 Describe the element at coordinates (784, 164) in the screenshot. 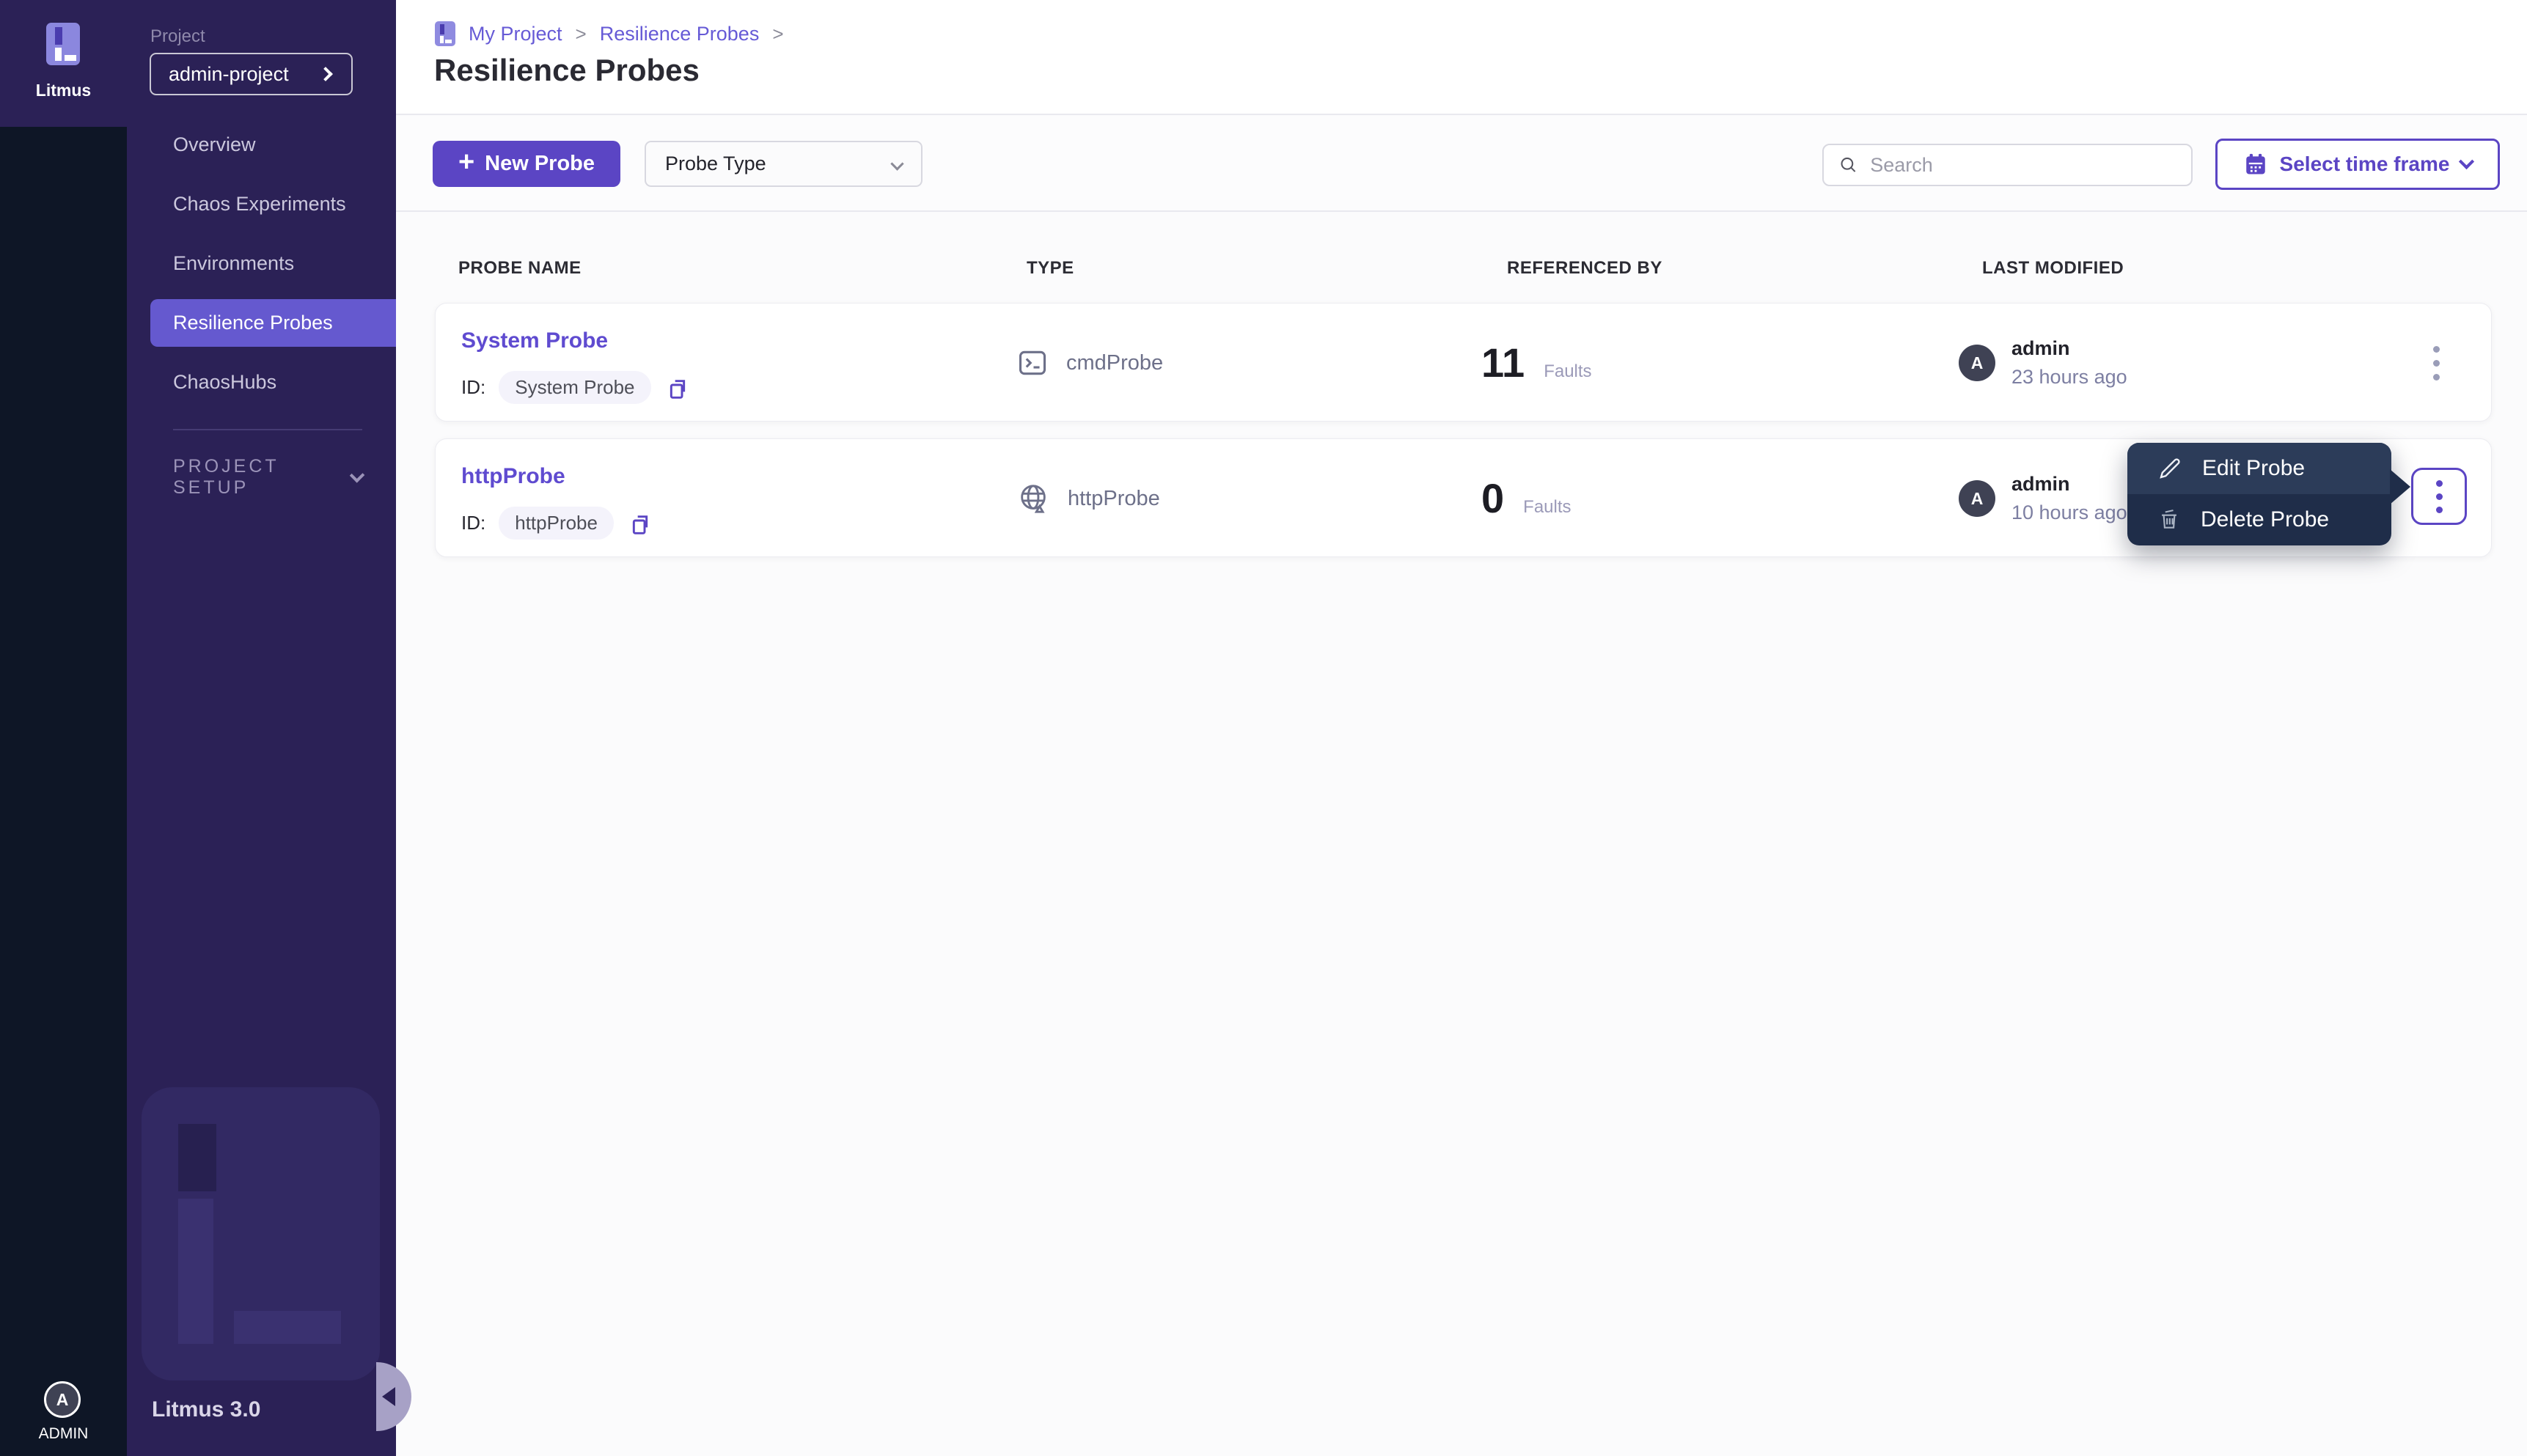

I see `probe-type-dropdown: Probe Type` at that location.